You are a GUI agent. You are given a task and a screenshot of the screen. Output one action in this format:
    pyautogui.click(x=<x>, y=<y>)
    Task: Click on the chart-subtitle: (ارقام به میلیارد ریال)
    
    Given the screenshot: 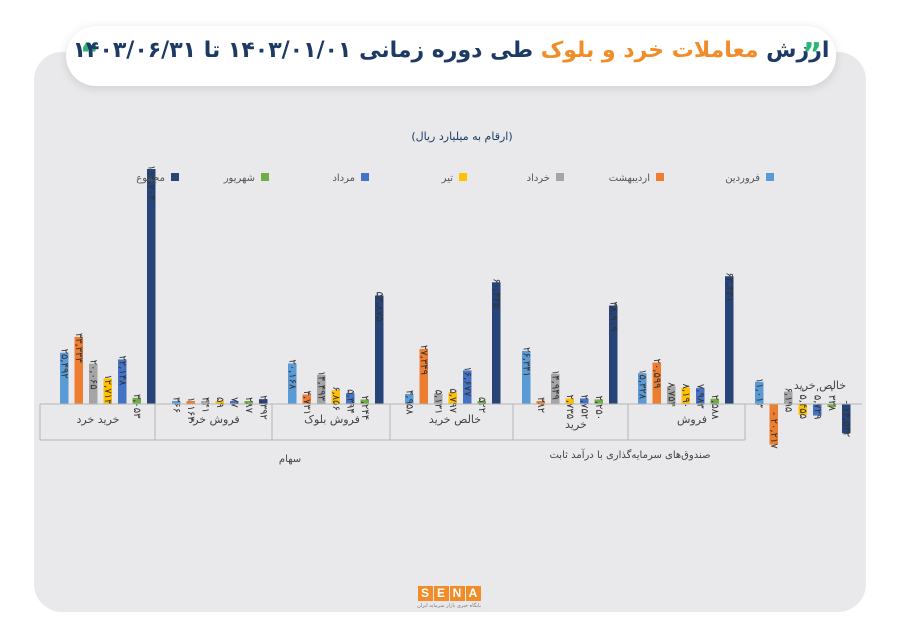 What is the action you would take?
    pyautogui.click(x=461, y=136)
    